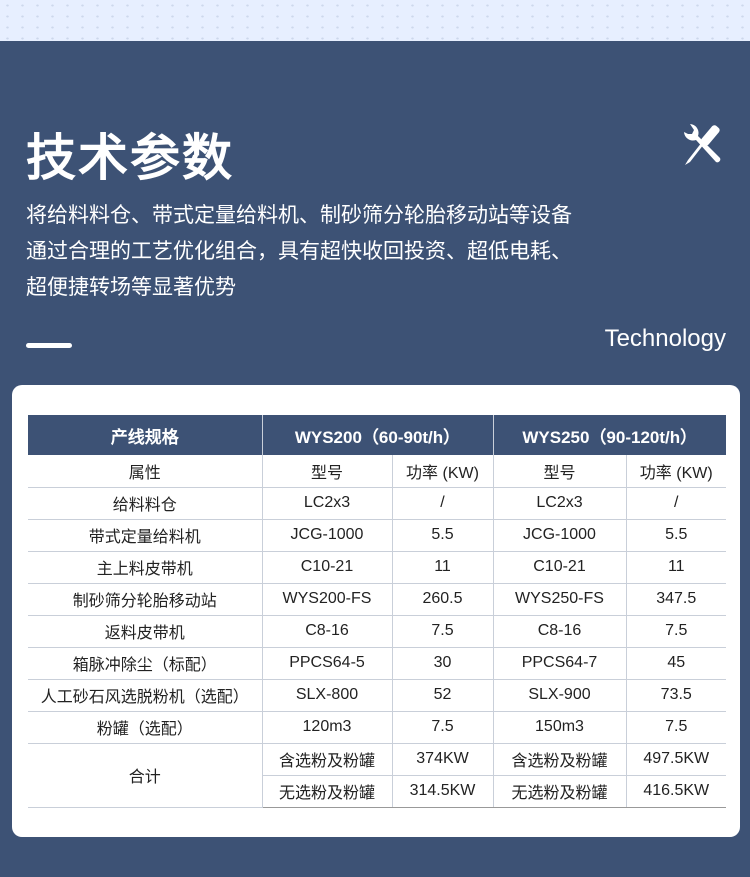 This screenshot has width=750, height=877. I want to click on cell: 347.5, so click(676, 599).